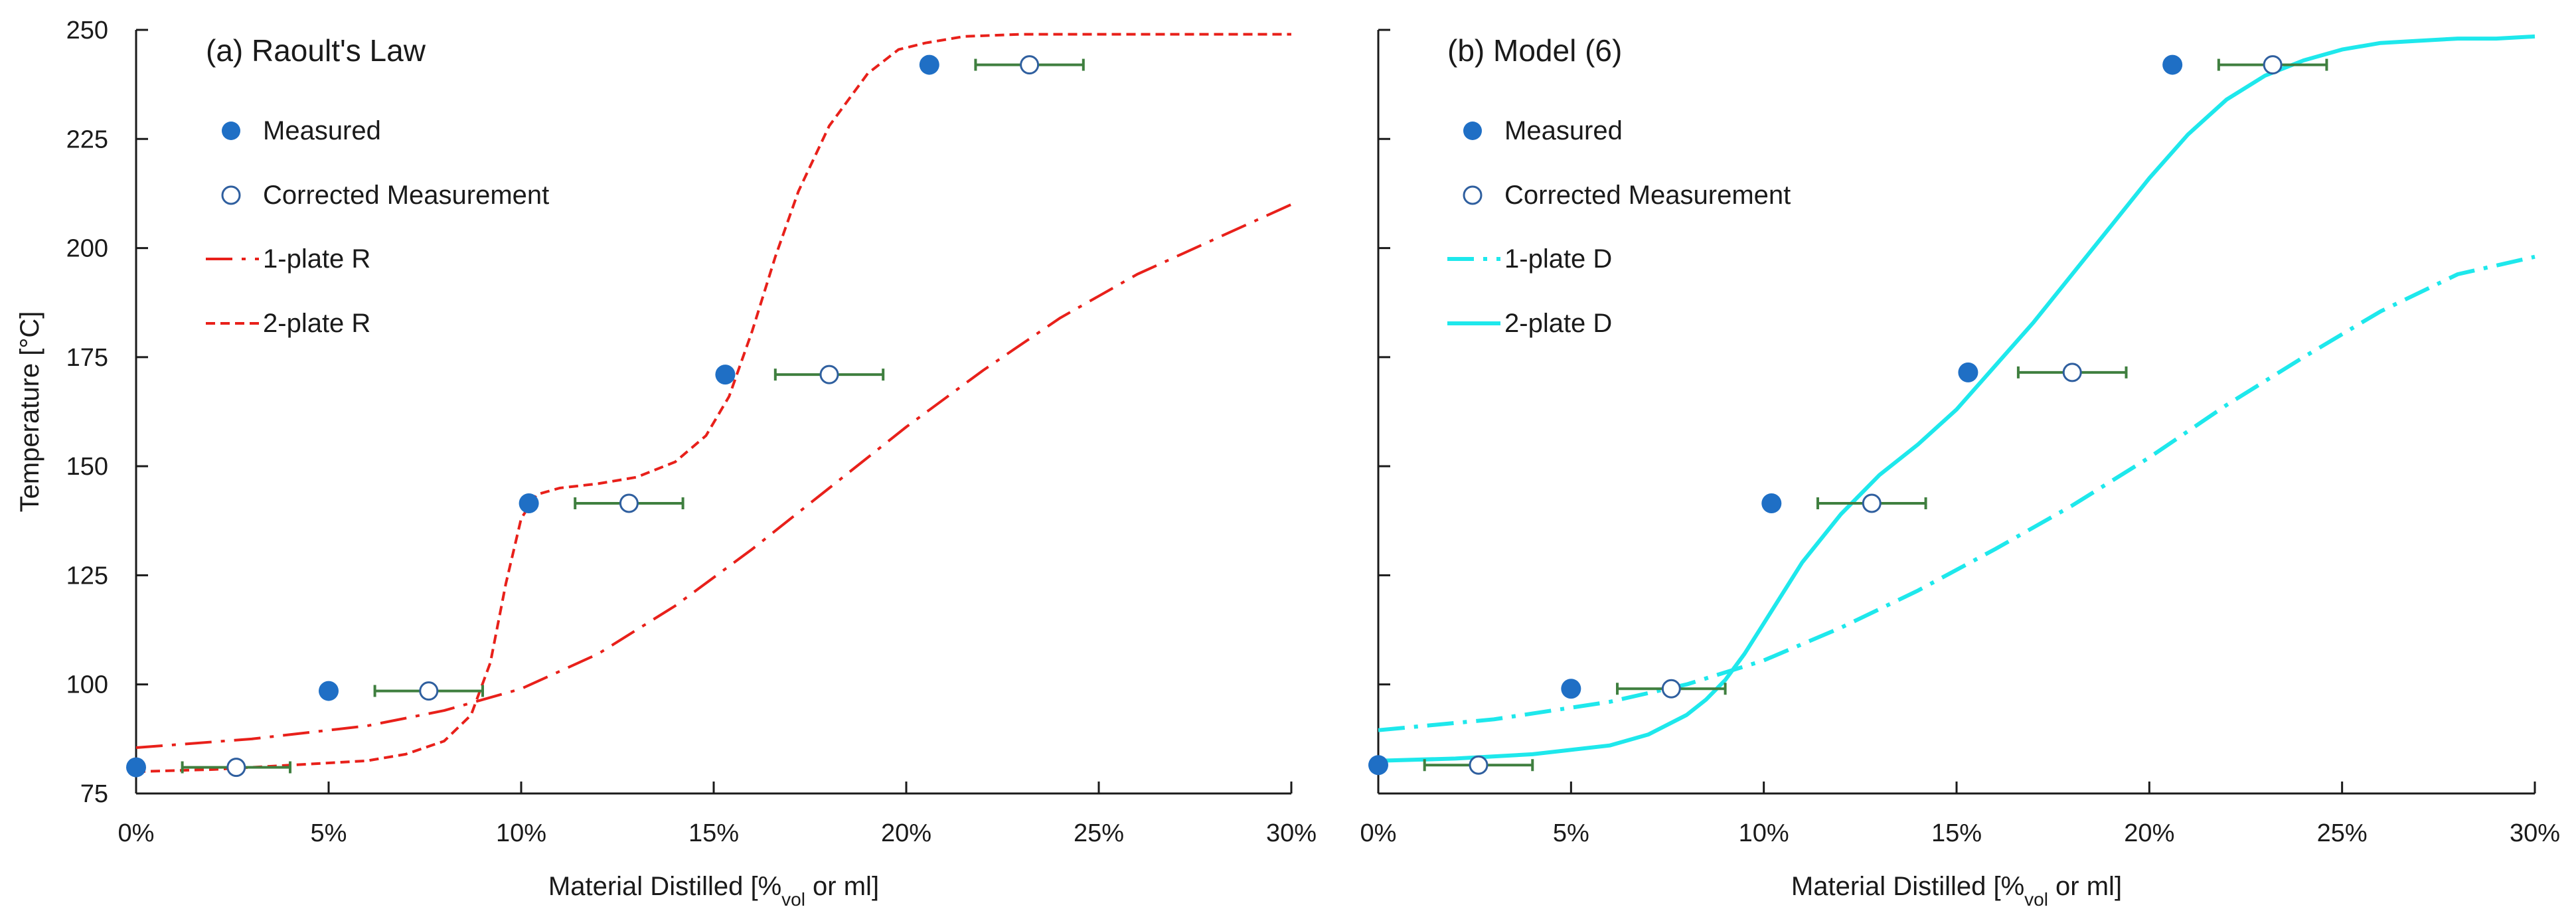  What do you see at coordinates (87, 467) in the screenshot?
I see `y-tick-label: 150` at bounding box center [87, 467].